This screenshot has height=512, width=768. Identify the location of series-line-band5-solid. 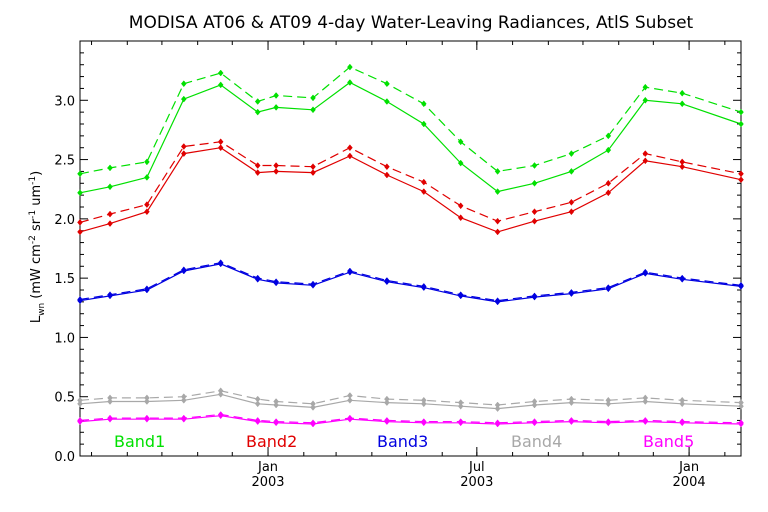
(410, 420).